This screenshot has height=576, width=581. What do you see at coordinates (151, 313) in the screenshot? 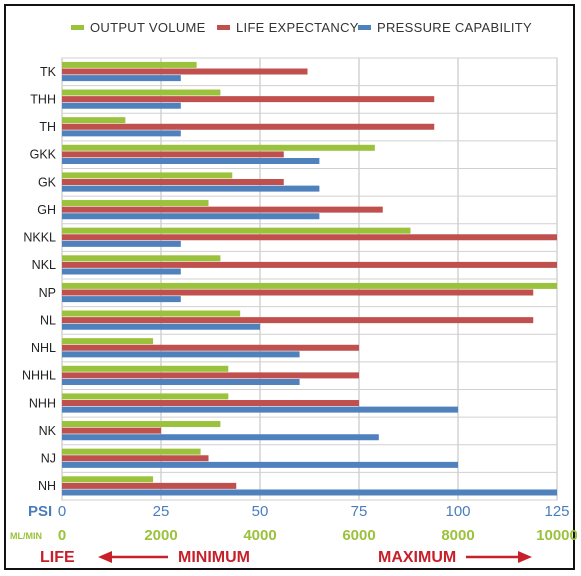
I see `bar-output-volume-nl` at bounding box center [151, 313].